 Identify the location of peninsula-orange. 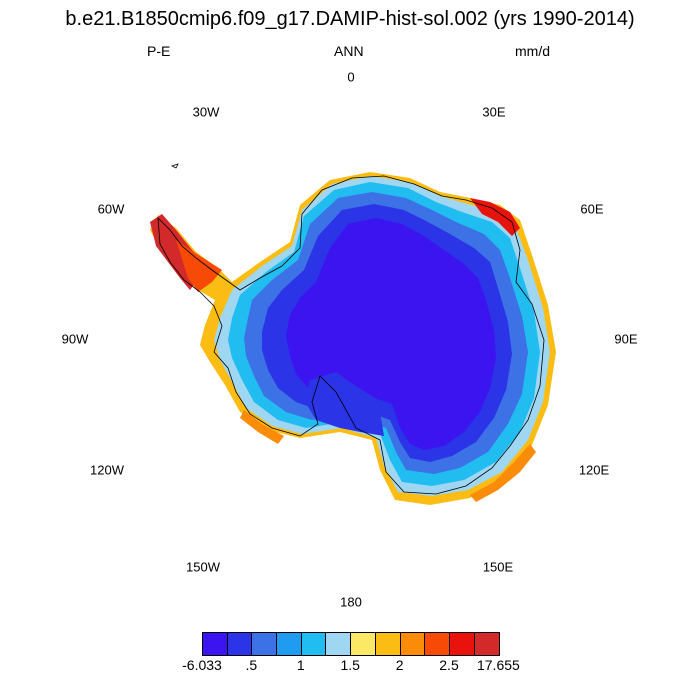
(199, 266).